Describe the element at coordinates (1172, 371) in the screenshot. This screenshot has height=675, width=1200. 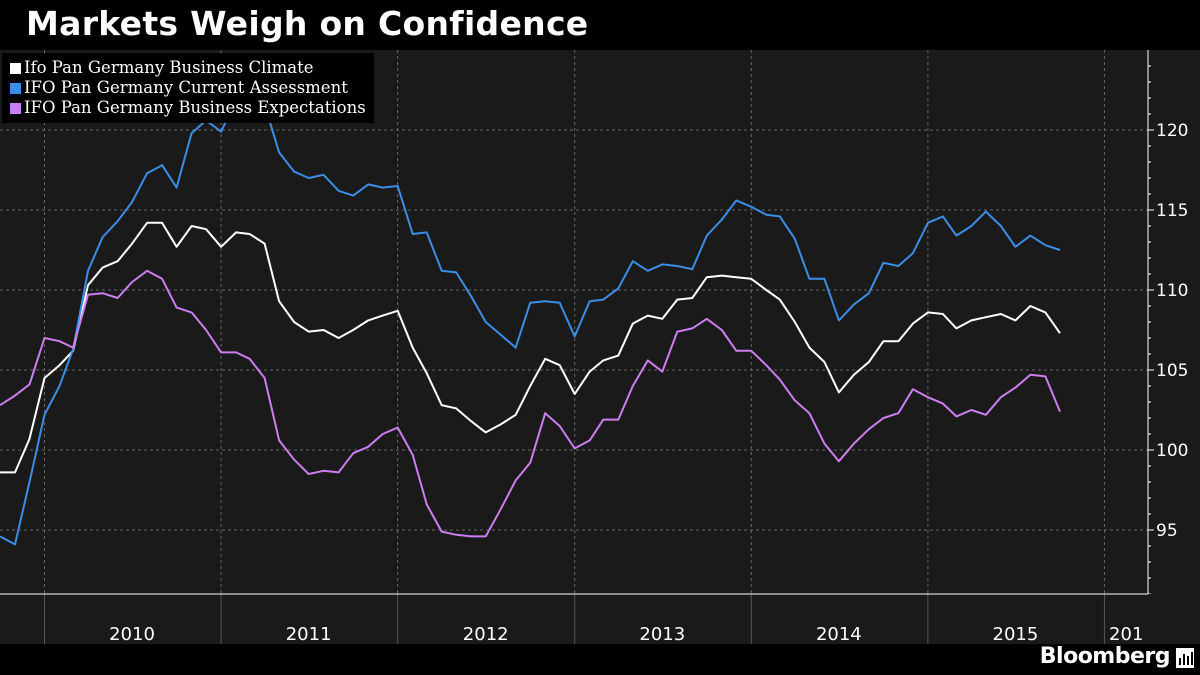
I see `y-tick-label: 105` at that location.